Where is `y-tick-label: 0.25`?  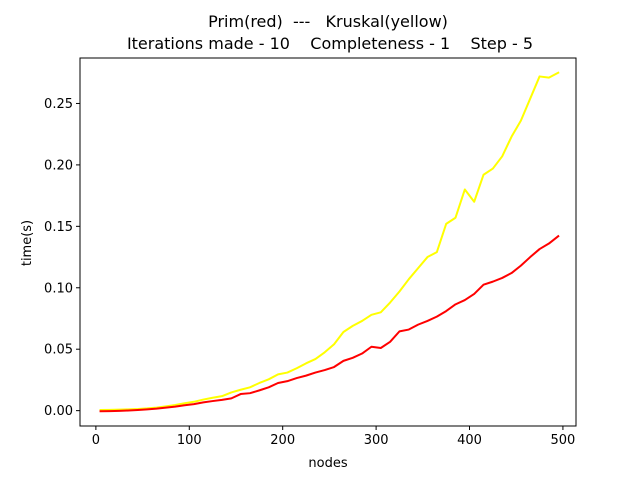 y-tick-label: 0.25 is located at coordinates (58, 104).